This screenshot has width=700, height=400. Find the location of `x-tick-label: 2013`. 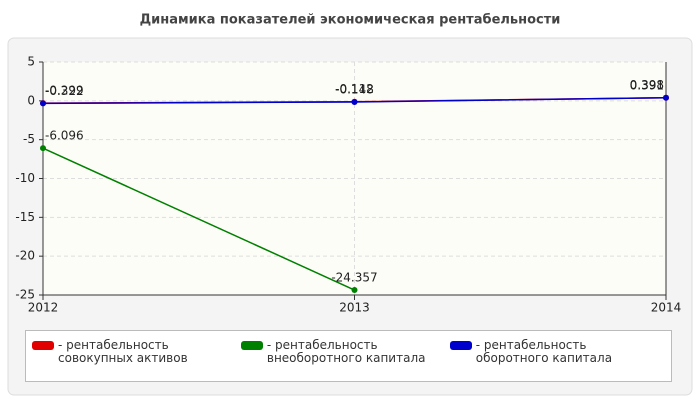

x-tick-label: 2013 is located at coordinates (354, 308).